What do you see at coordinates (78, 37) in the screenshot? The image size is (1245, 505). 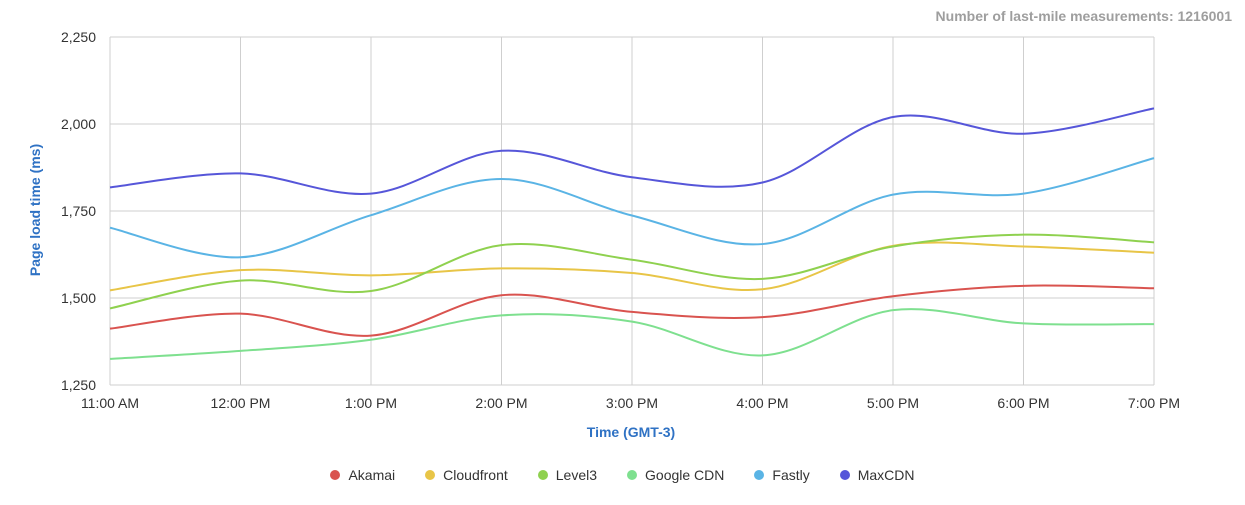 I see `y-tick-label: 2,250` at bounding box center [78, 37].